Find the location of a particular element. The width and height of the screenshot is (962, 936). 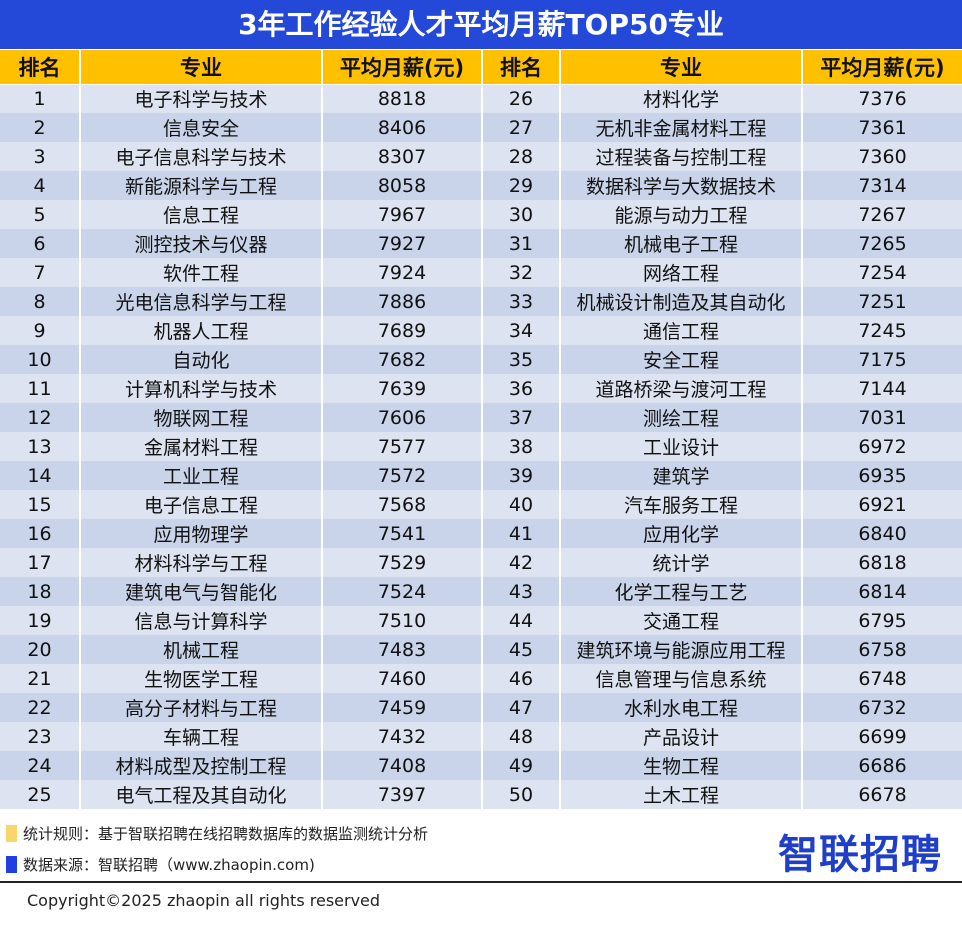

cell-rank: 48 is located at coordinates (521, 736).